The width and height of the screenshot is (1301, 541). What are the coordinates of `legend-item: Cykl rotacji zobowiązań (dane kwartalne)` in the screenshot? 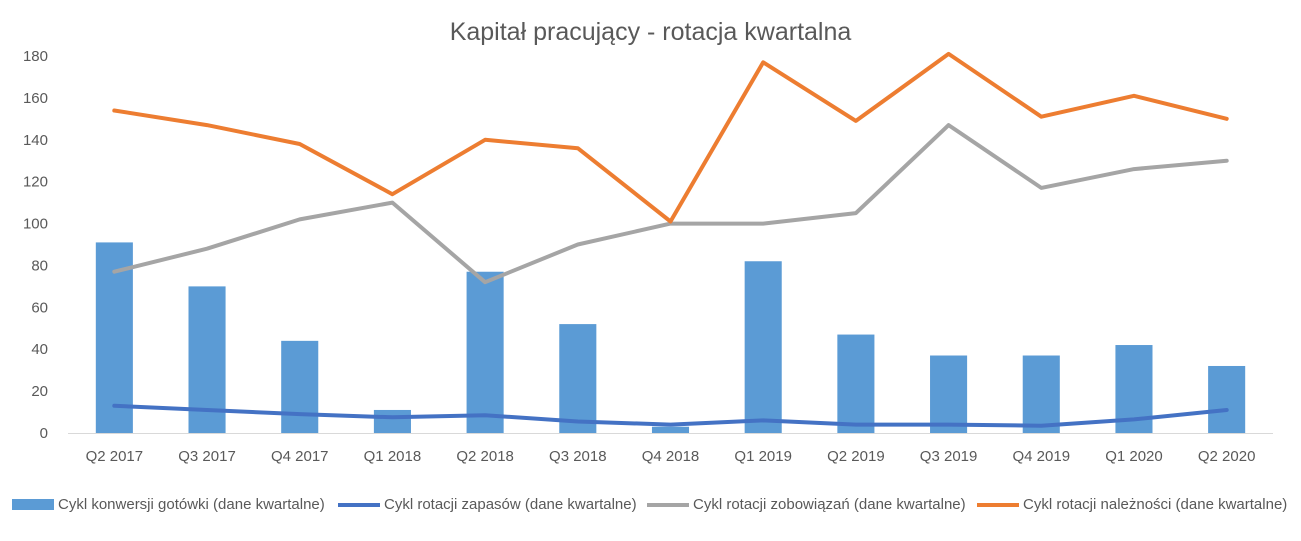 It's located at (806, 504).